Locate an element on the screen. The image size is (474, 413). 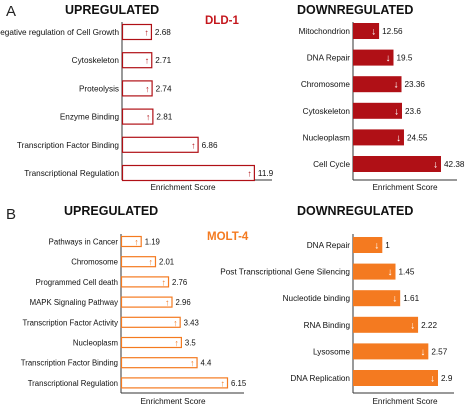
value-label: 2.74 is located at coordinates (164, 88).